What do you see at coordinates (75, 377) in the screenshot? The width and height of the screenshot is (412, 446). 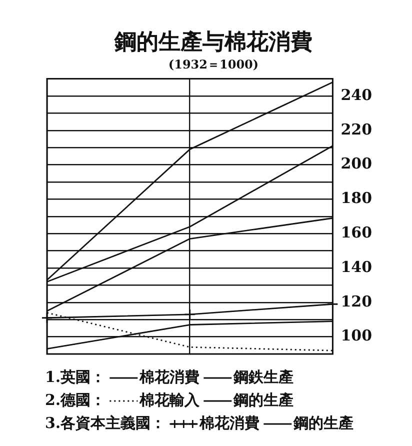 I see `text: 1.英國：` at bounding box center [75, 377].